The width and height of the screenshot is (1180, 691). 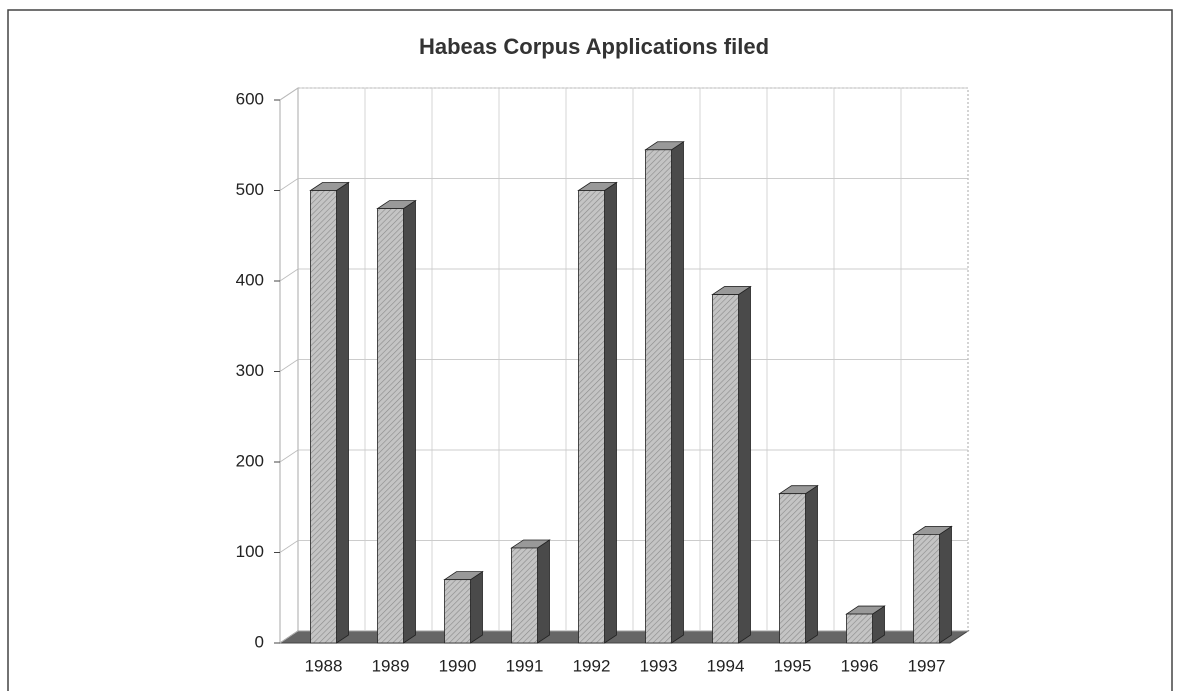 What do you see at coordinates (250, 279) in the screenshot?
I see `y-tick-label: 400` at bounding box center [250, 279].